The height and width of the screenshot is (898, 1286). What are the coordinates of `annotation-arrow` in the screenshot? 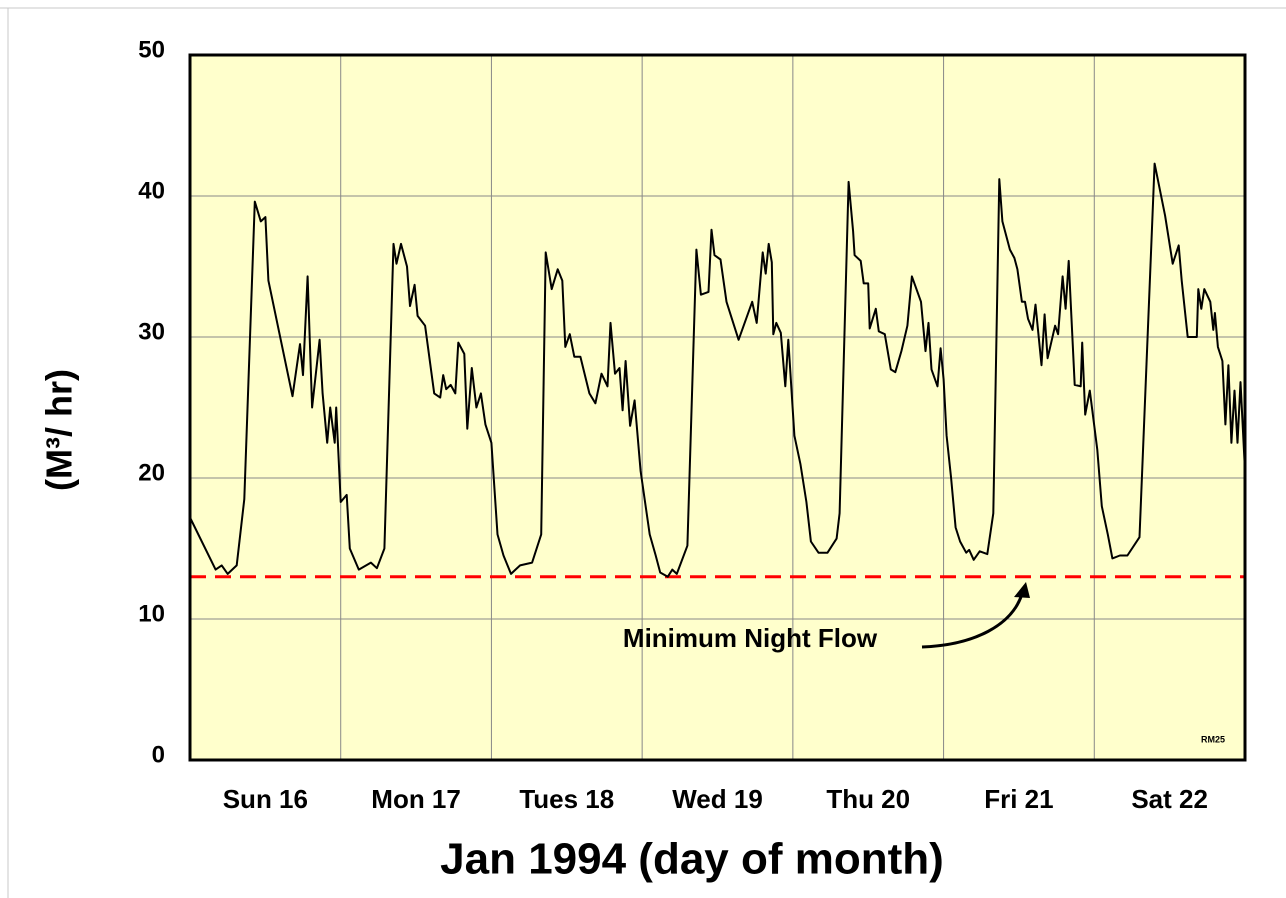 It's located at (972, 621).